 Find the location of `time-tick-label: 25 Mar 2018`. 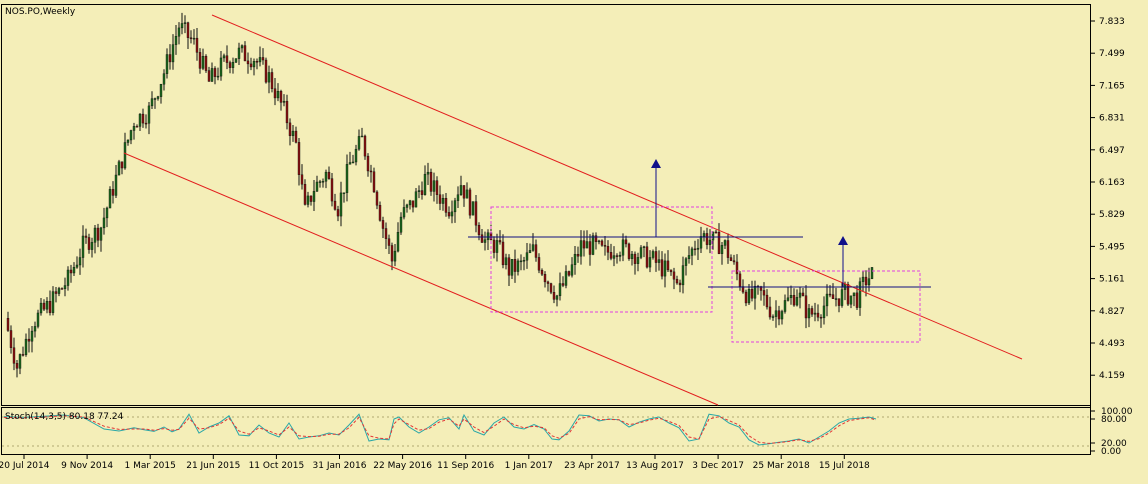

time-tick-label: 25 Mar 2018 is located at coordinates (781, 466).